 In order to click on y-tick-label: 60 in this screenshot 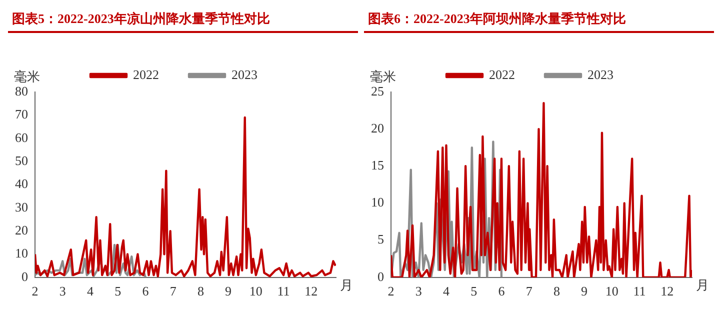, I will do `click(21, 137)`.